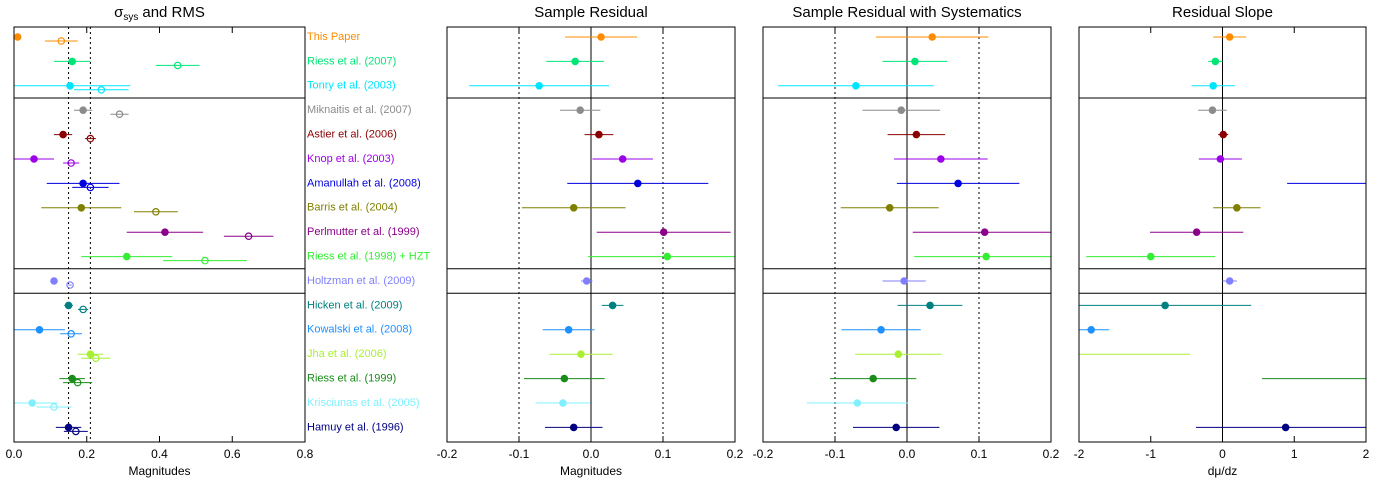 The width and height of the screenshot is (1399, 486). I want to click on title-symbol: σ, so click(119, 12).